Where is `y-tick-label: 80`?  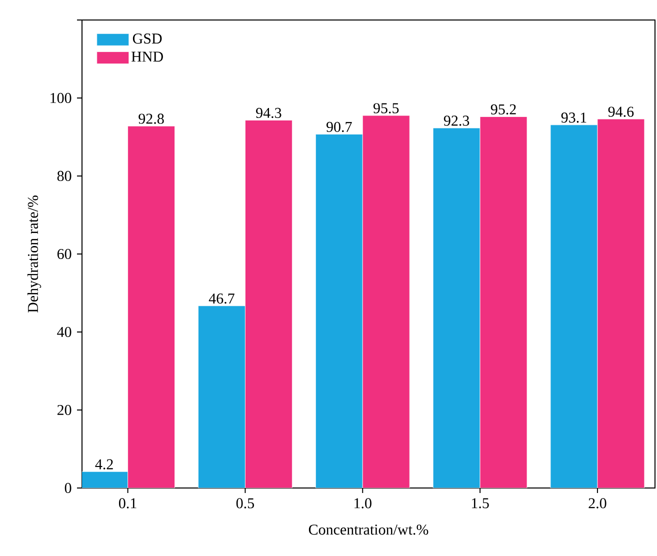 y-tick-label: 80 is located at coordinates (64, 176).